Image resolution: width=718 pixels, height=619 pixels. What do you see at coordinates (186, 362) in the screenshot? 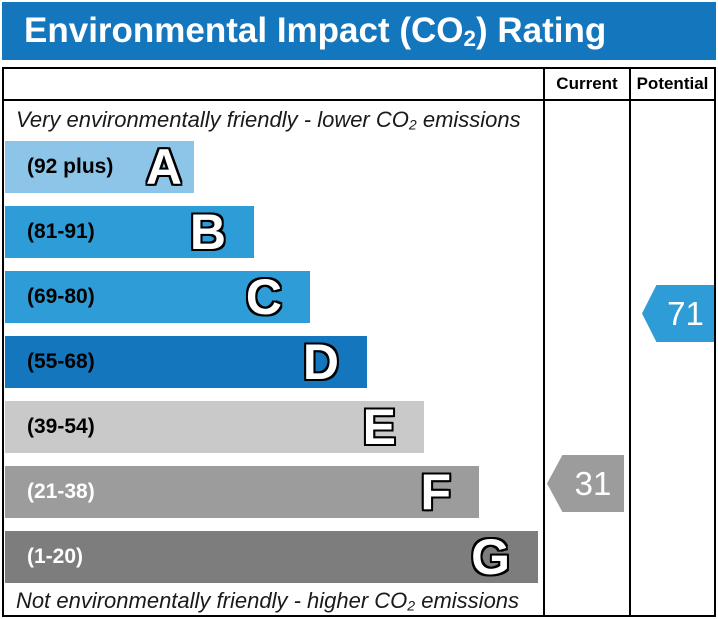
I see `band-d: (55-68) D` at bounding box center [186, 362].